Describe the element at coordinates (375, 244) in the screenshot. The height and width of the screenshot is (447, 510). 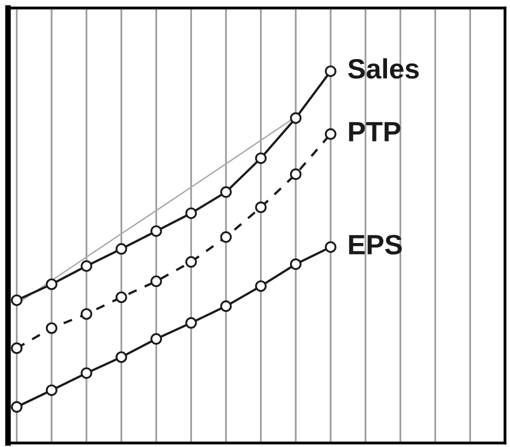
I see `series-label: EPS` at that location.